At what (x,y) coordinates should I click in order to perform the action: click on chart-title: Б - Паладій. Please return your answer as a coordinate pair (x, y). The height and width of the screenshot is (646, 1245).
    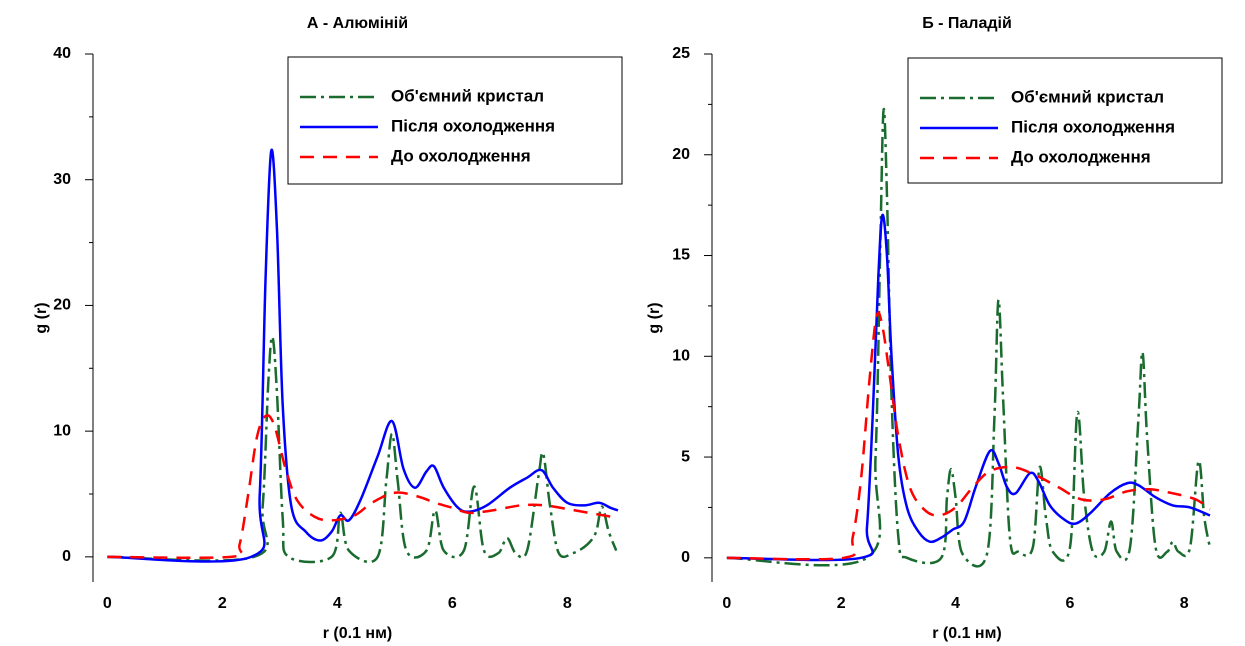
    Looking at the image, I should click on (967, 23).